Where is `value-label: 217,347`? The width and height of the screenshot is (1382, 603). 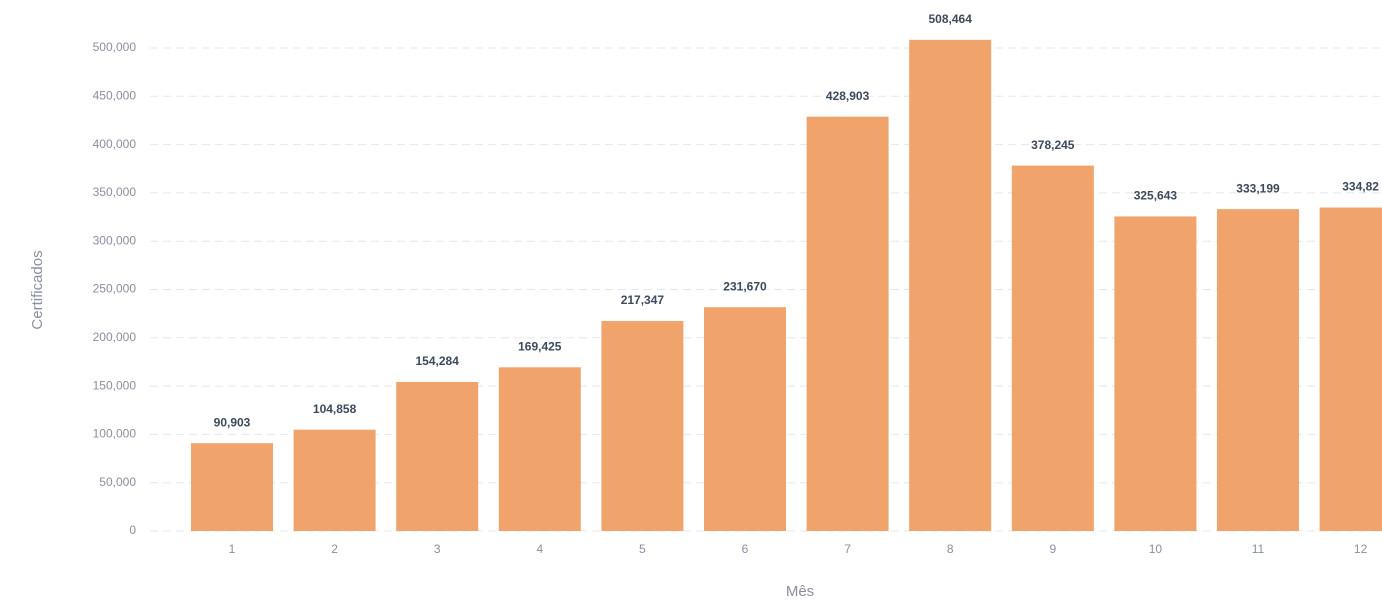
value-label: 217,347 is located at coordinates (643, 300).